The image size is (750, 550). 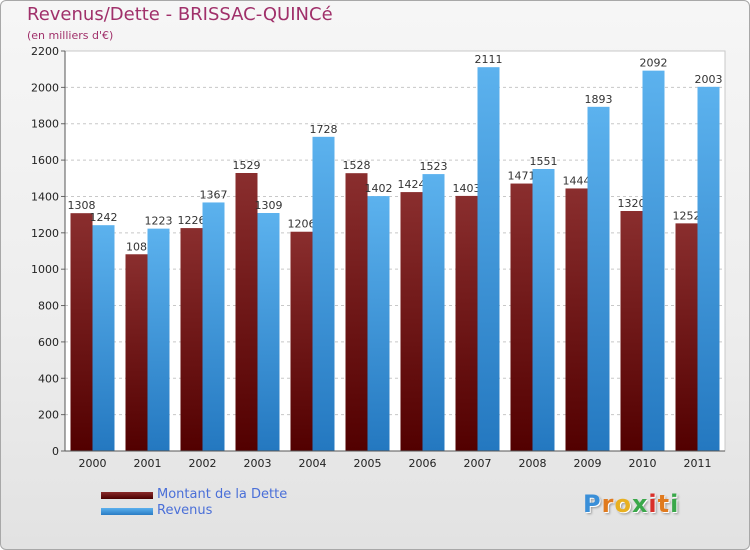 What do you see at coordinates (214, 194) in the screenshot?
I see `data-label-revenus-2002: 1367` at bounding box center [214, 194].